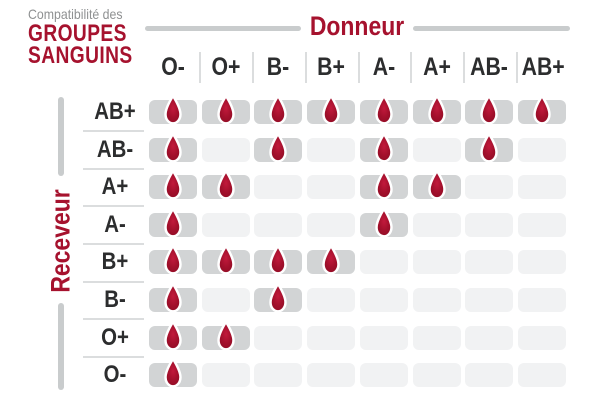  Describe the element at coordinates (225, 149) in the screenshot. I see `cell-AB--from-O+` at that location.